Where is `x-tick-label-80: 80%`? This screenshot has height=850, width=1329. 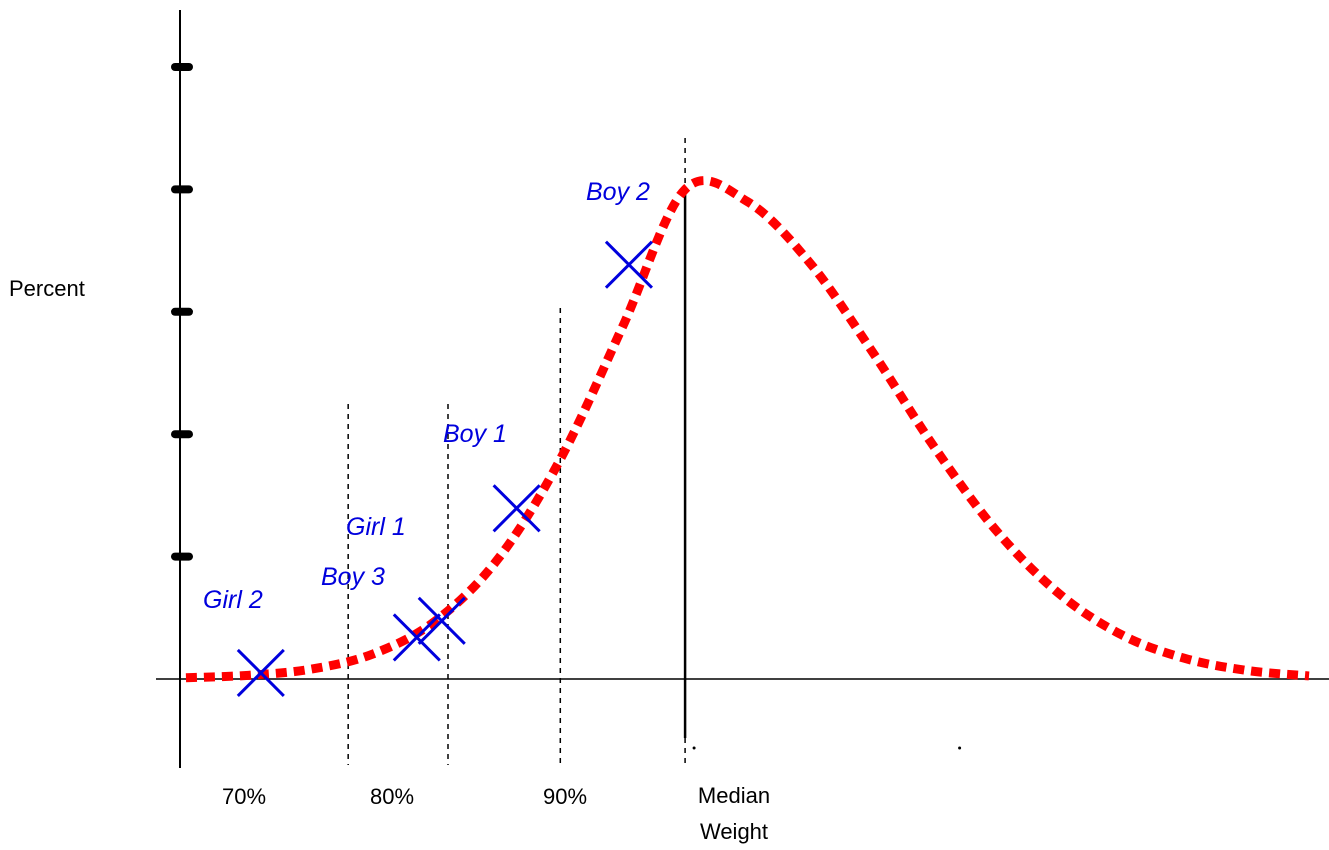 x-tick-label-80: 80% is located at coordinates (392, 796).